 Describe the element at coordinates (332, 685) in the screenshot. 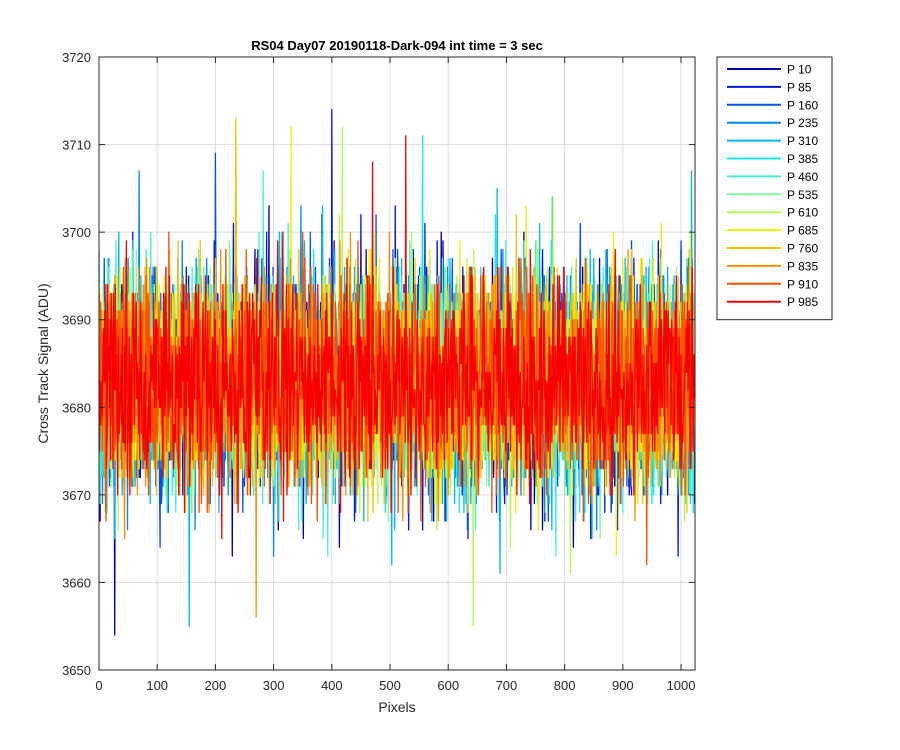

I see `x-tick-label: 400` at that location.